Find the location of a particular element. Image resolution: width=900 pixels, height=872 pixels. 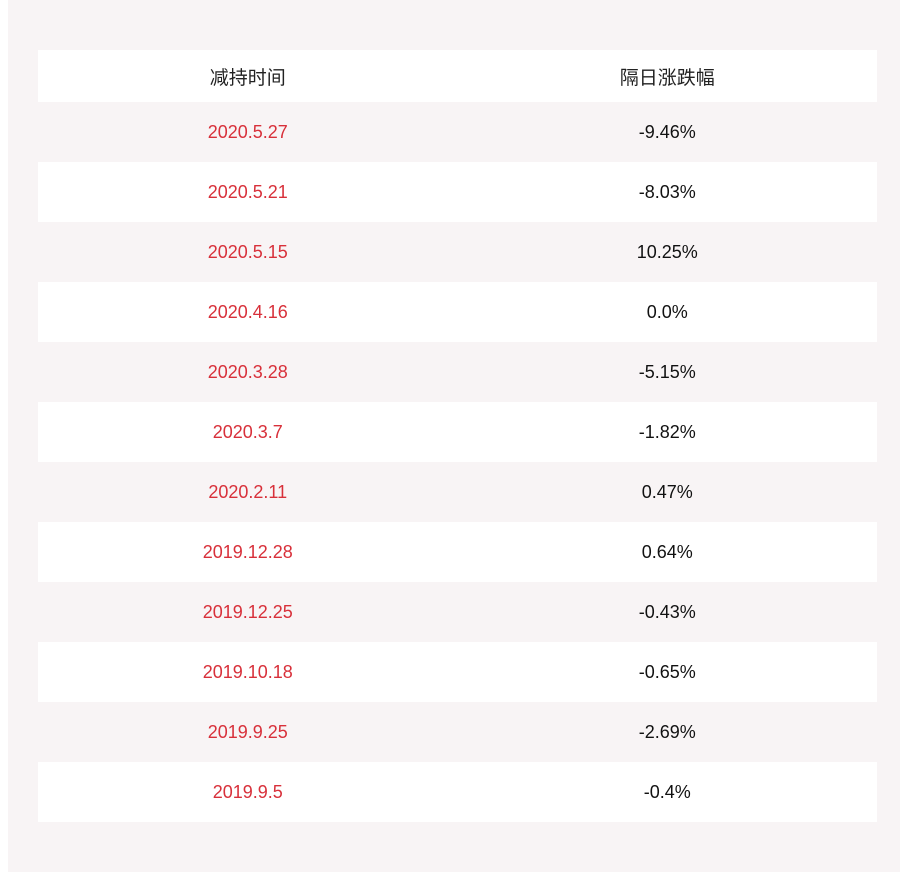

reduction-date-cell: 2020.2.11 is located at coordinates (248, 491).